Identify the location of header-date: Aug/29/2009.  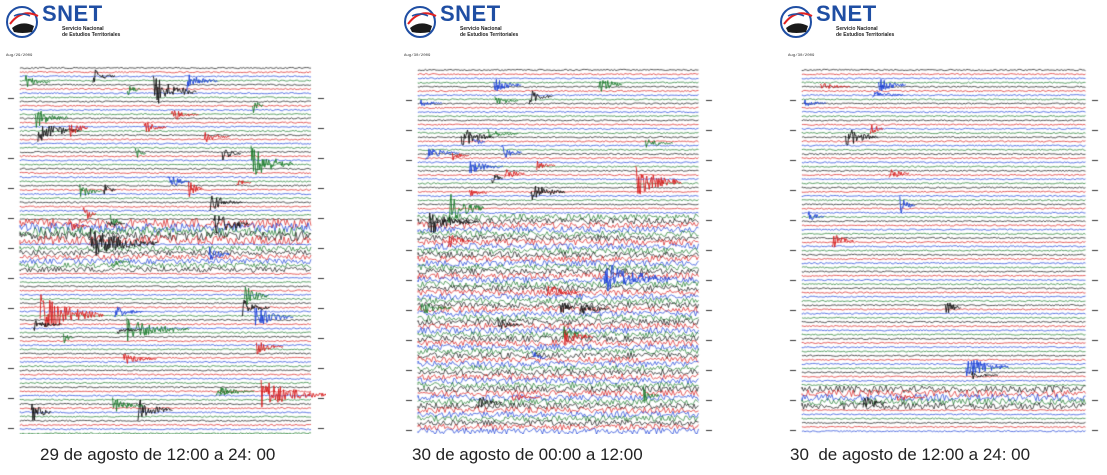
(19, 56).